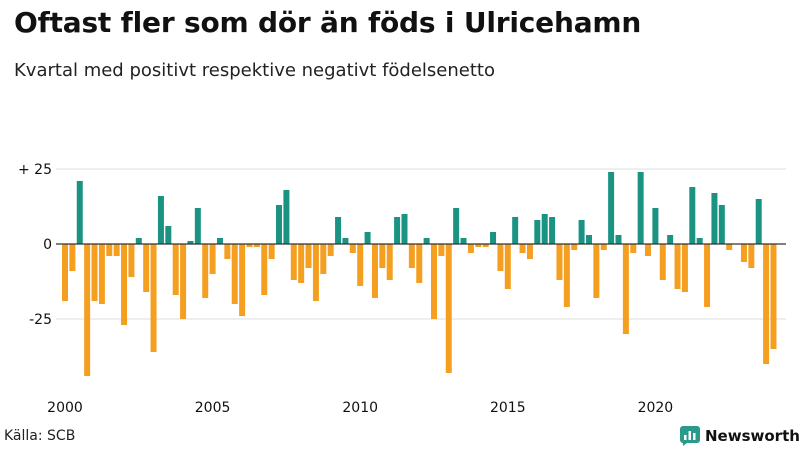  What do you see at coordinates (47, 245) in the screenshot?
I see `y-tick-label: 0` at bounding box center [47, 245].